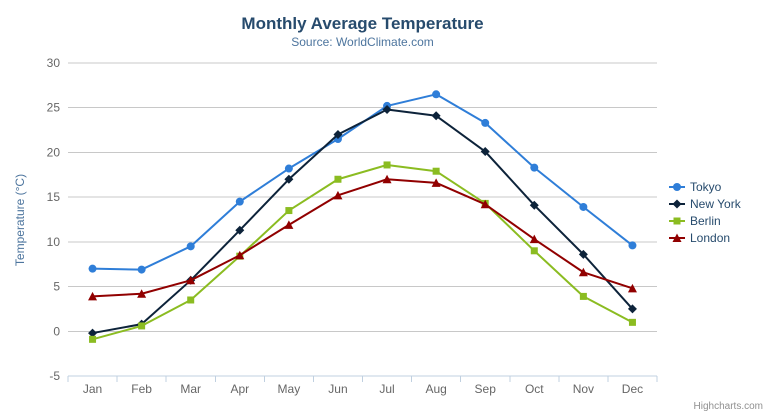 This screenshot has height=416, width=769. I want to click on legend: Tokyo New York Berlin London, so click(705, 212).